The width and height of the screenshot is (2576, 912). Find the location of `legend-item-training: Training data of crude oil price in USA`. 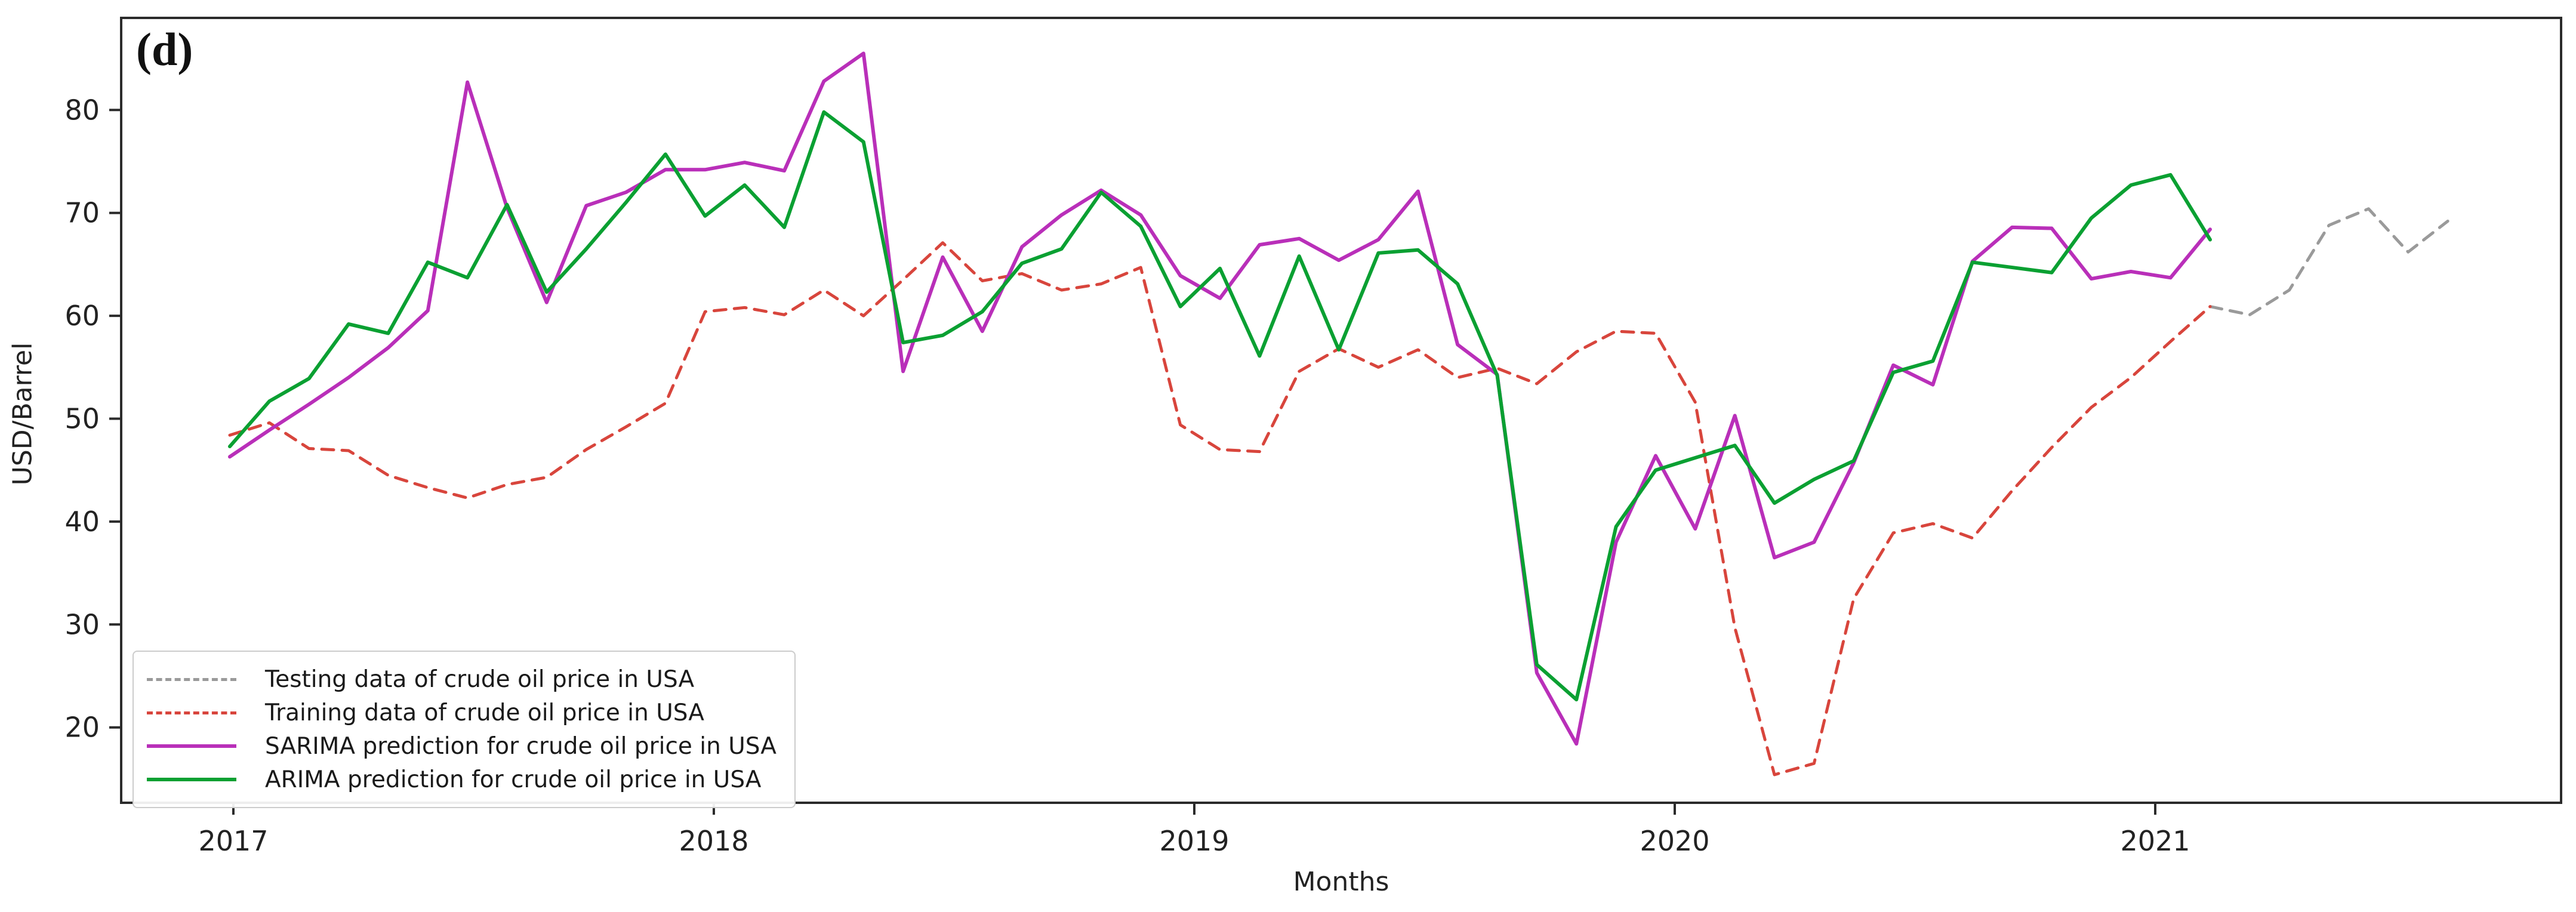

legend-item-training: Training data of crude oil price in USA is located at coordinates (462, 712).